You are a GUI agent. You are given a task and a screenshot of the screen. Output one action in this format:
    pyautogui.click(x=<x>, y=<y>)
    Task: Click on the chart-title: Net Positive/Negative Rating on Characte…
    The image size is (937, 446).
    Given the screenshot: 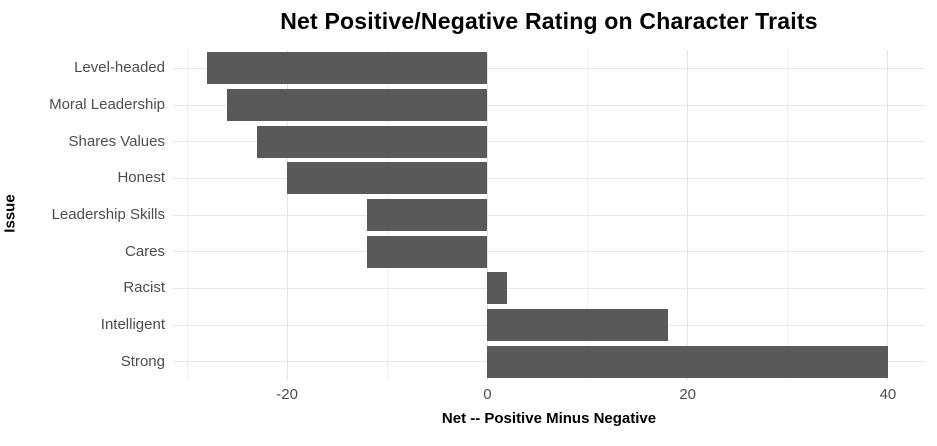 What is the action you would take?
    pyautogui.click(x=549, y=21)
    